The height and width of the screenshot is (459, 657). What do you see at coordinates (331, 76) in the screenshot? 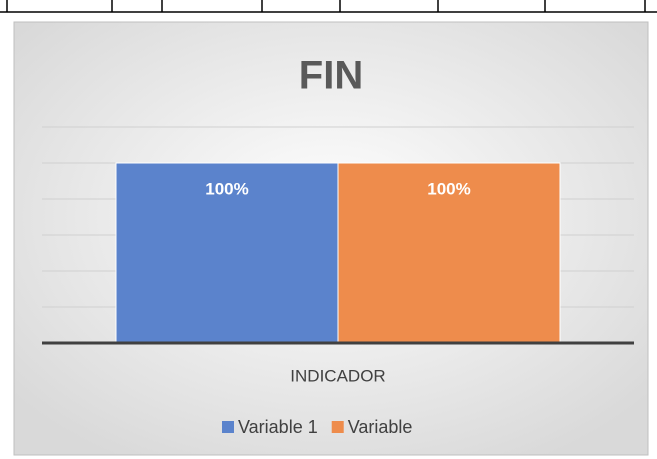
I see `chart-title: FIN` at bounding box center [331, 76].